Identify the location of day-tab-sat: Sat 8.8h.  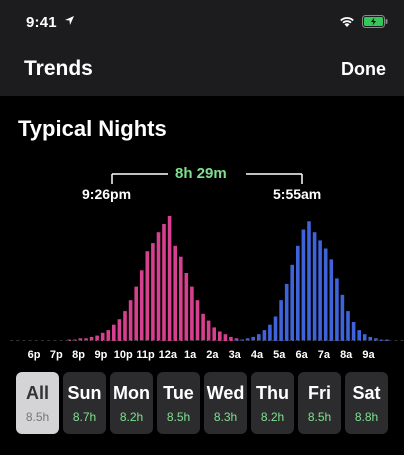
(366, 403).